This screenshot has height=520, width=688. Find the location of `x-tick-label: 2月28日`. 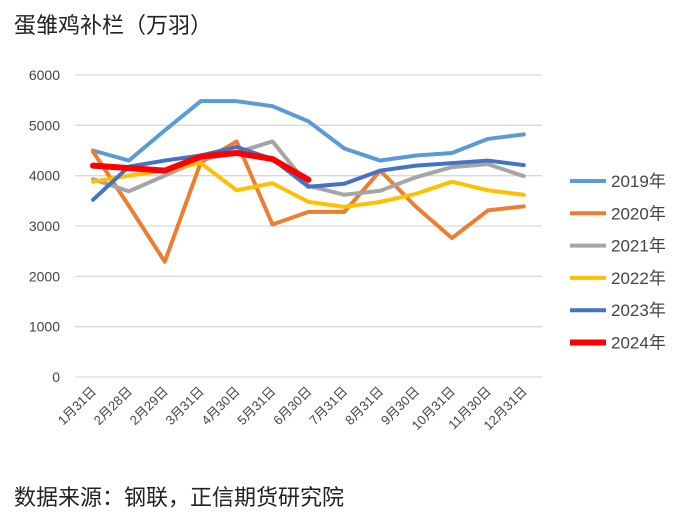

x-tick-label: 2月28日 is located at coordinates (113, 406).